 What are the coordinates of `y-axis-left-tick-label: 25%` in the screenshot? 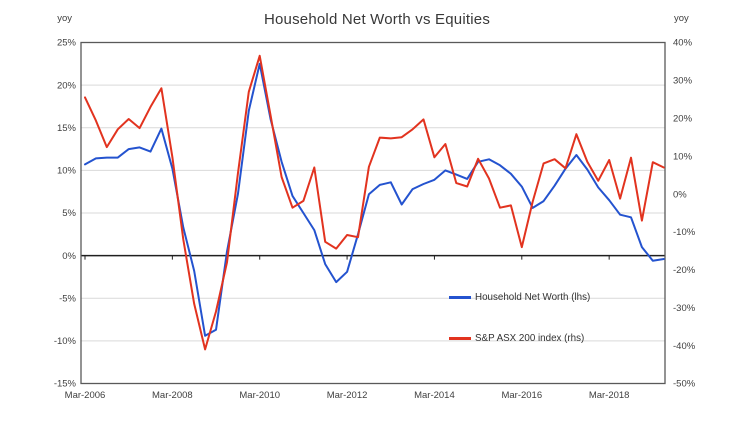 It's located at (67, 43).